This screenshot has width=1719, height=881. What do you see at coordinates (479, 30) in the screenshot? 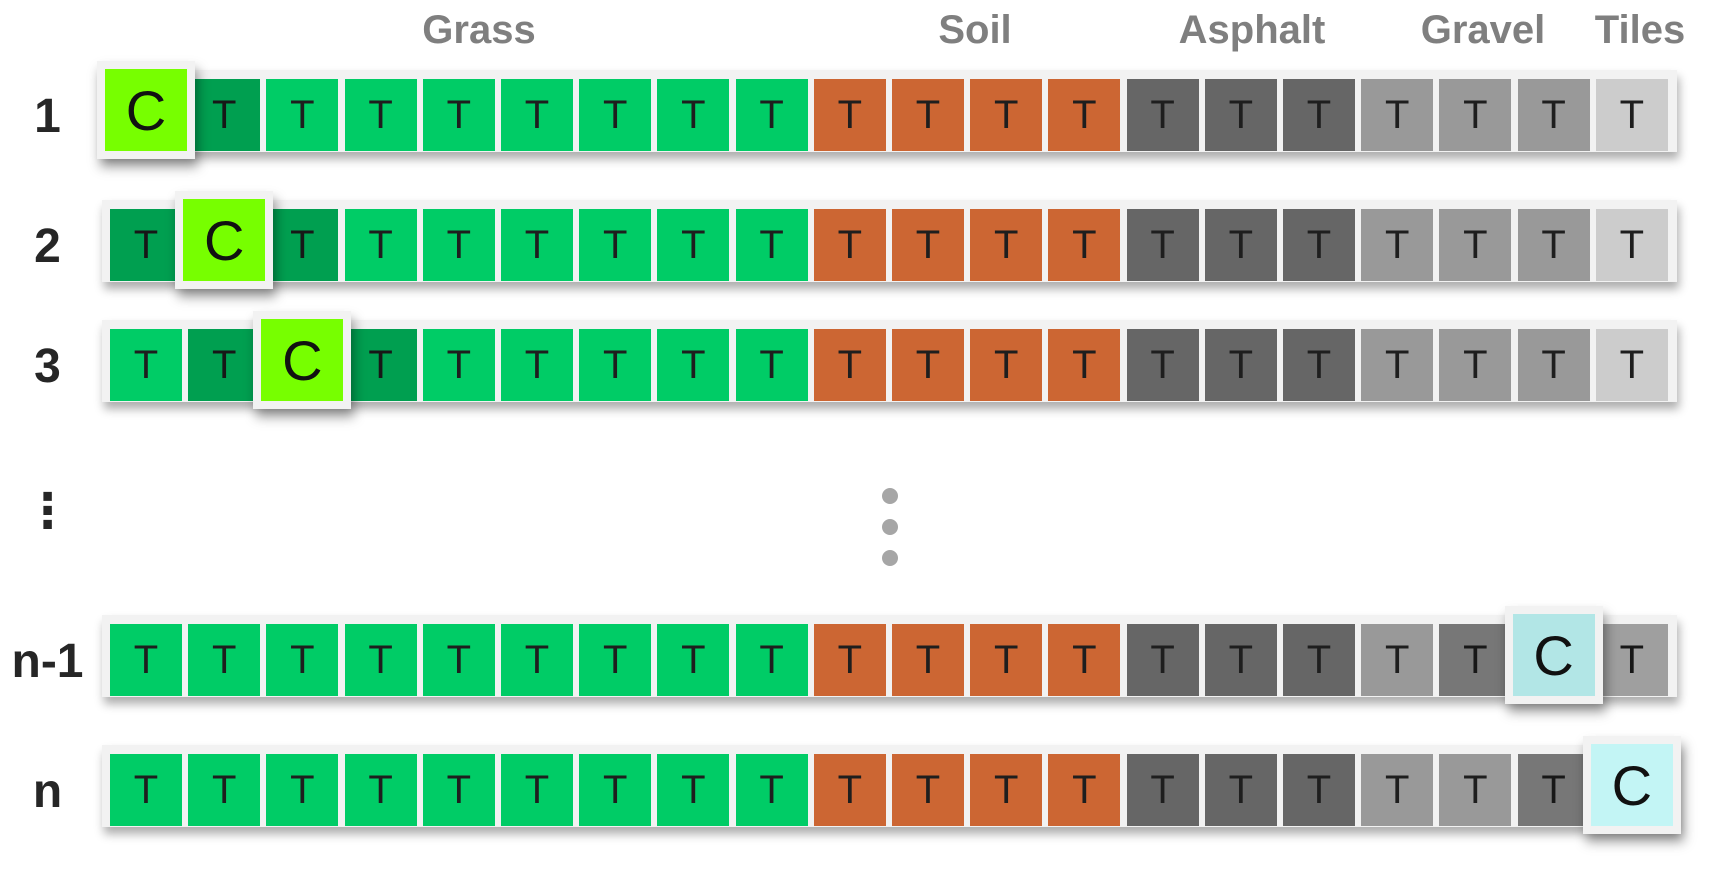
I see `header-grass: Grass` at bounding box center [479, 30].